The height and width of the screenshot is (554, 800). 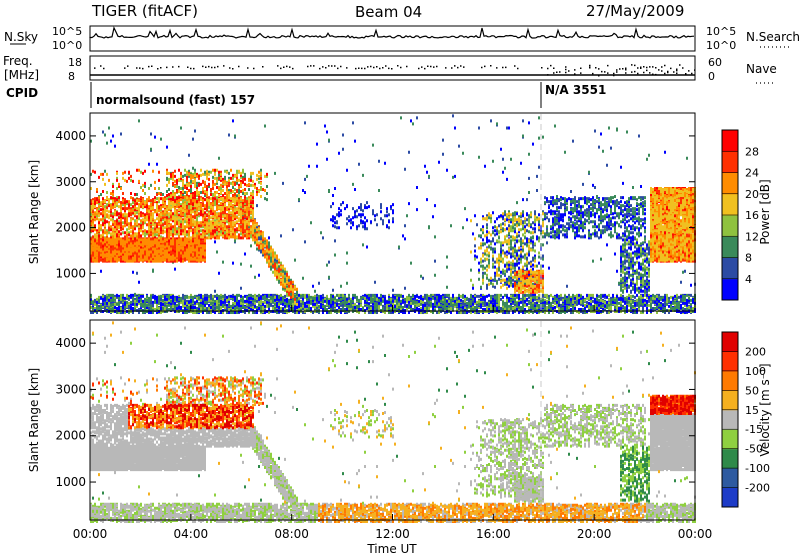 What do you see at coordinates (21, 37) in the screenshot?
I see `nsky-label: N.Sky` at bounding box center [21, 37].